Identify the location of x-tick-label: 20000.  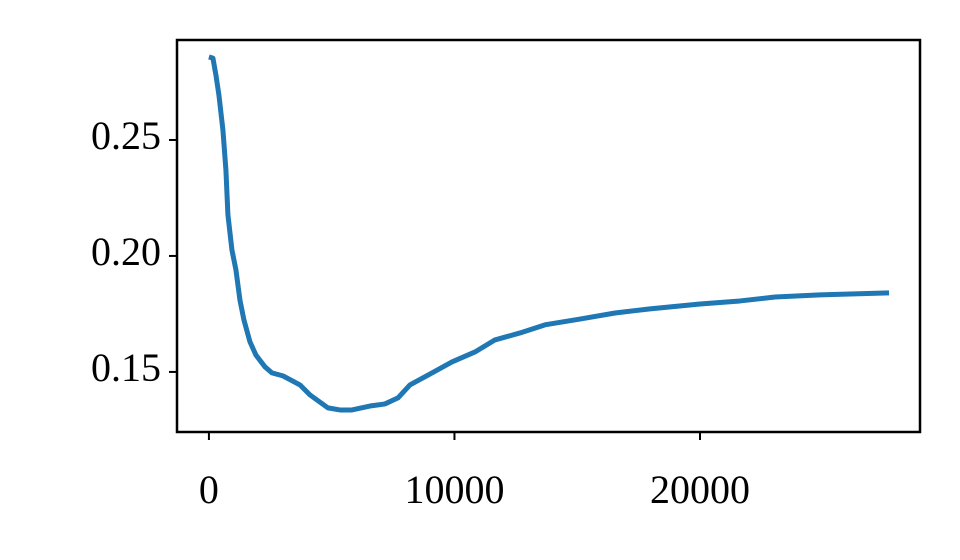
(700, 489).